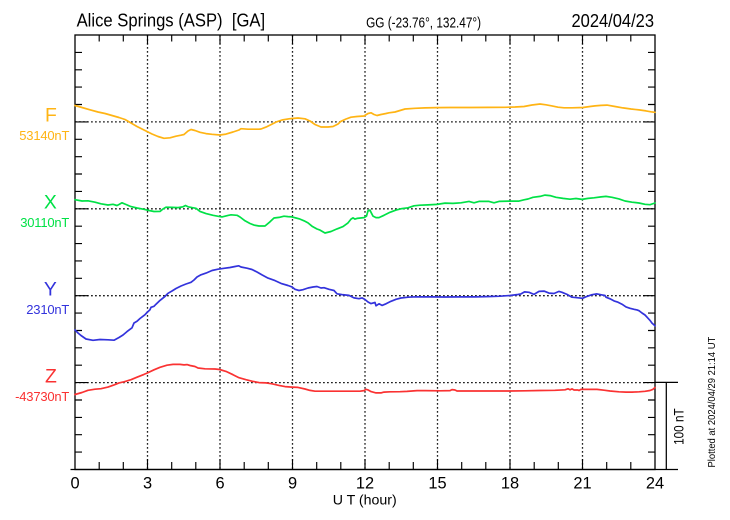 The width and height of the screenshot is (730, 520). What do you see at coordinates (50, 290) in the screenshot?
I see `svg-text: Y` at bounding box center [50, 290].